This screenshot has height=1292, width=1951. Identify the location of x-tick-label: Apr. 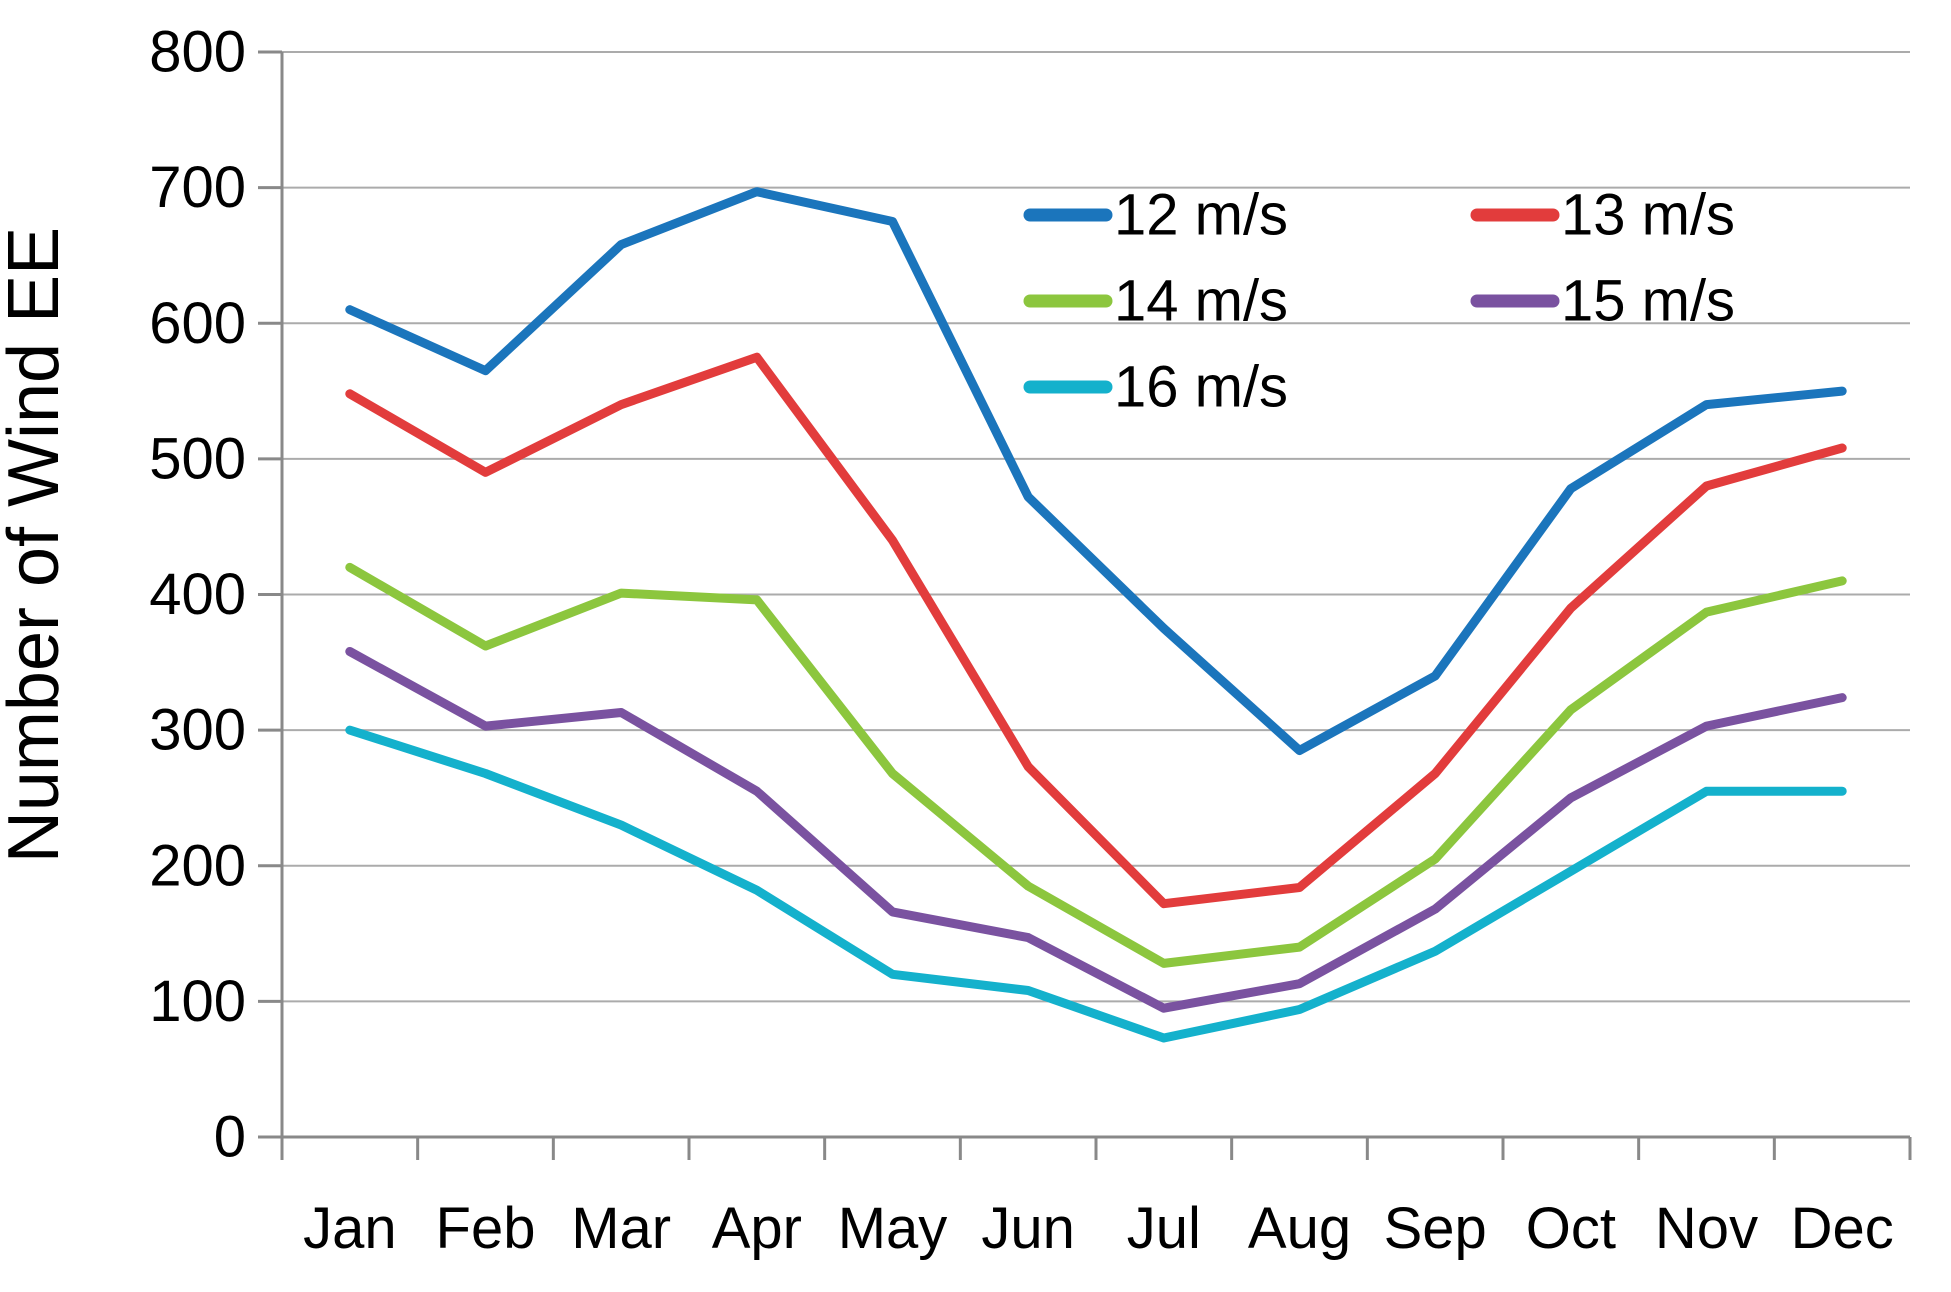
(757, 1228).